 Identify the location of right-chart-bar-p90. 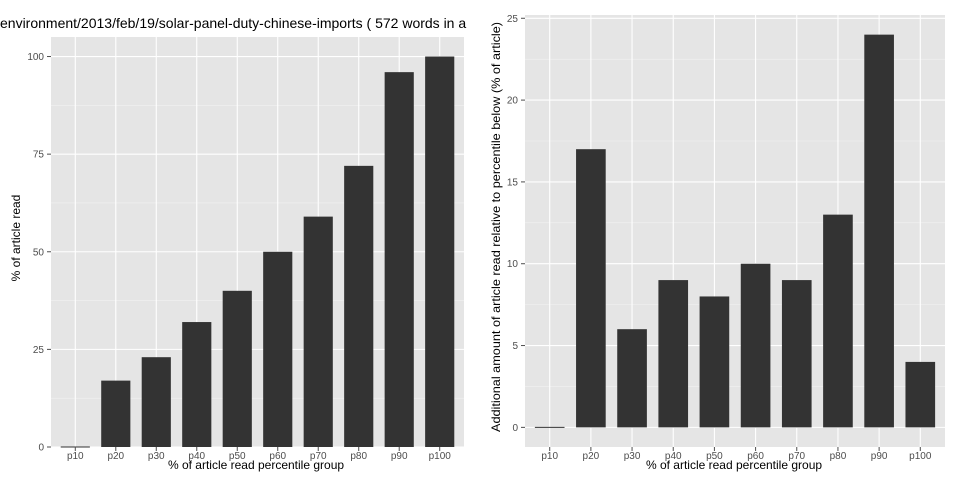
(879, 231).